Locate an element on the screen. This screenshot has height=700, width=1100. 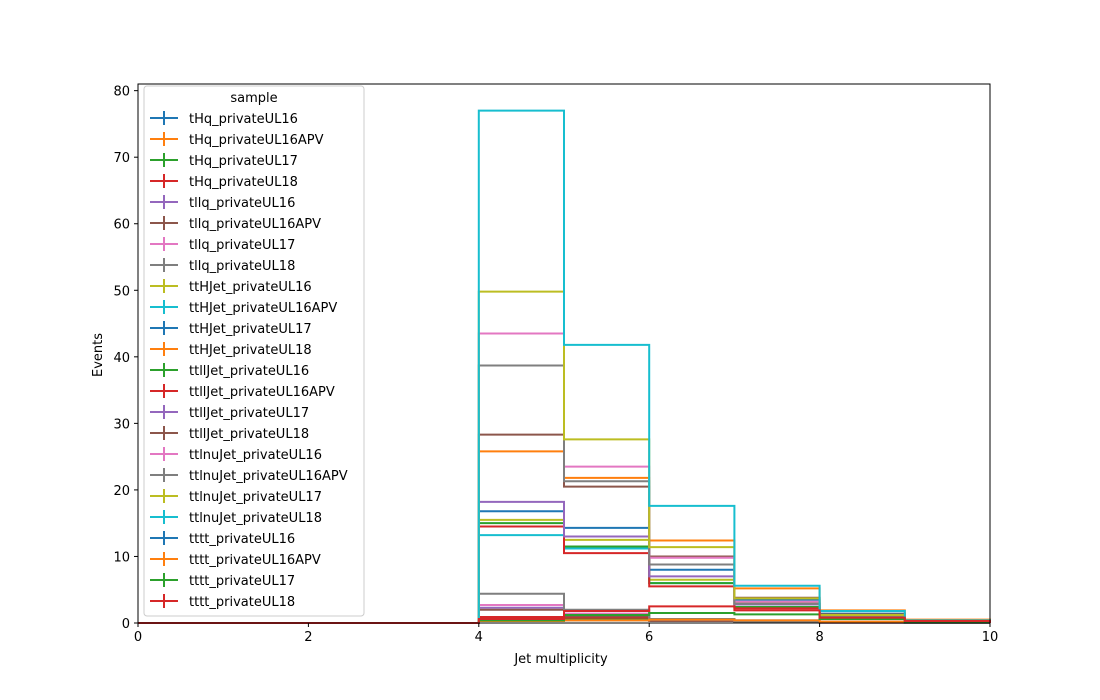
legend-entry-18: ttlnuJet_privateUL17 is located at coordinates (236, 497).